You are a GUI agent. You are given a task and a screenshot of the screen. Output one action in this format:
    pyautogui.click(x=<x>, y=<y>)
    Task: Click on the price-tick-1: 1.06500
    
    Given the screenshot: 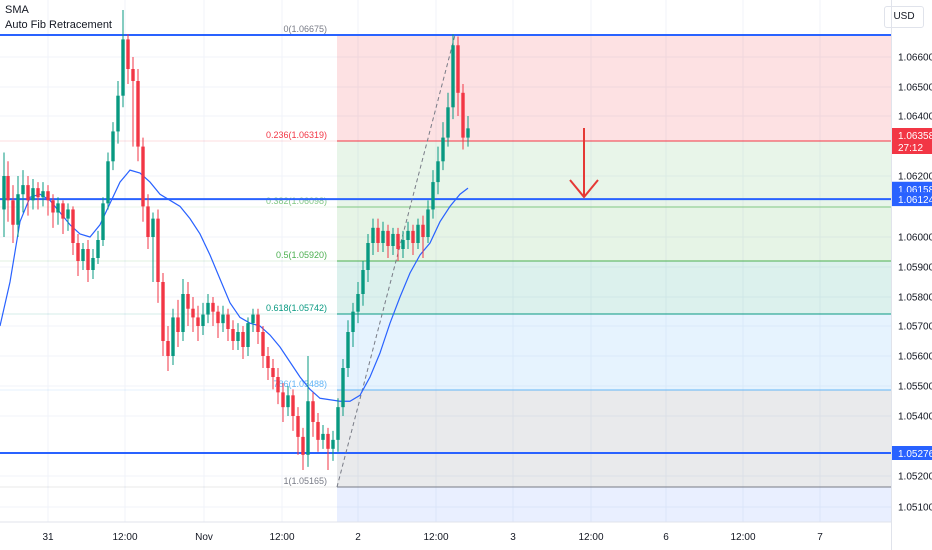 What is the action you would take?
    pyautogui.click(x=915, y=88)
    